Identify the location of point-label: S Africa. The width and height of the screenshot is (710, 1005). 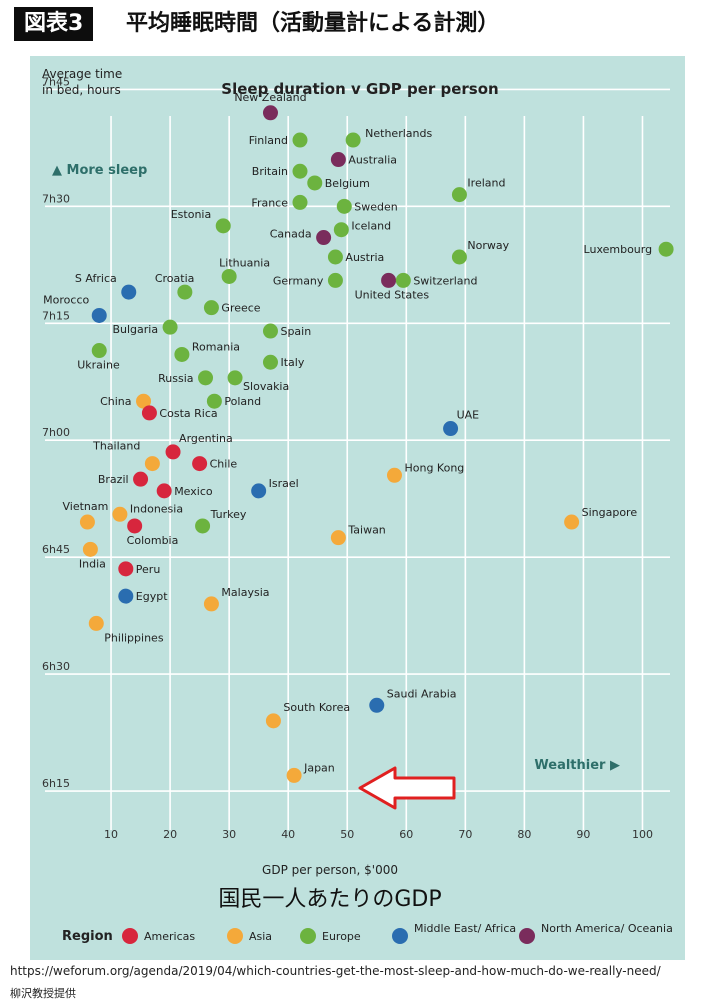
(96, 278).